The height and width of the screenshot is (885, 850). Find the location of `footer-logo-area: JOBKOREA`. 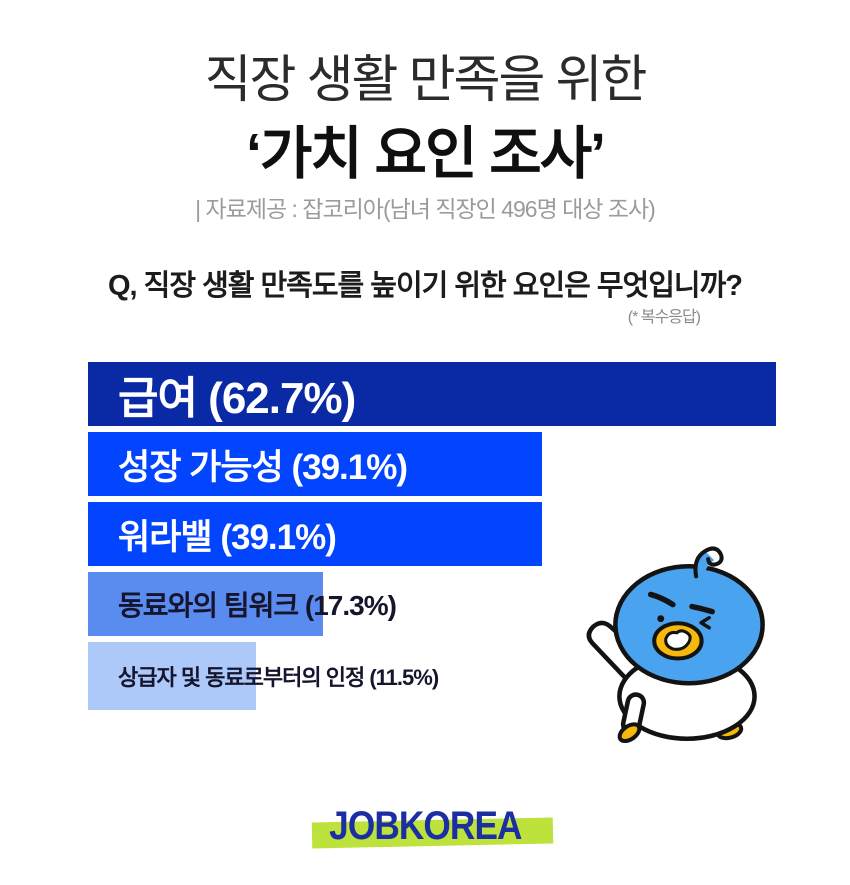

footer-logo-area: JOBKOREA is located at coordinates (425, 826).